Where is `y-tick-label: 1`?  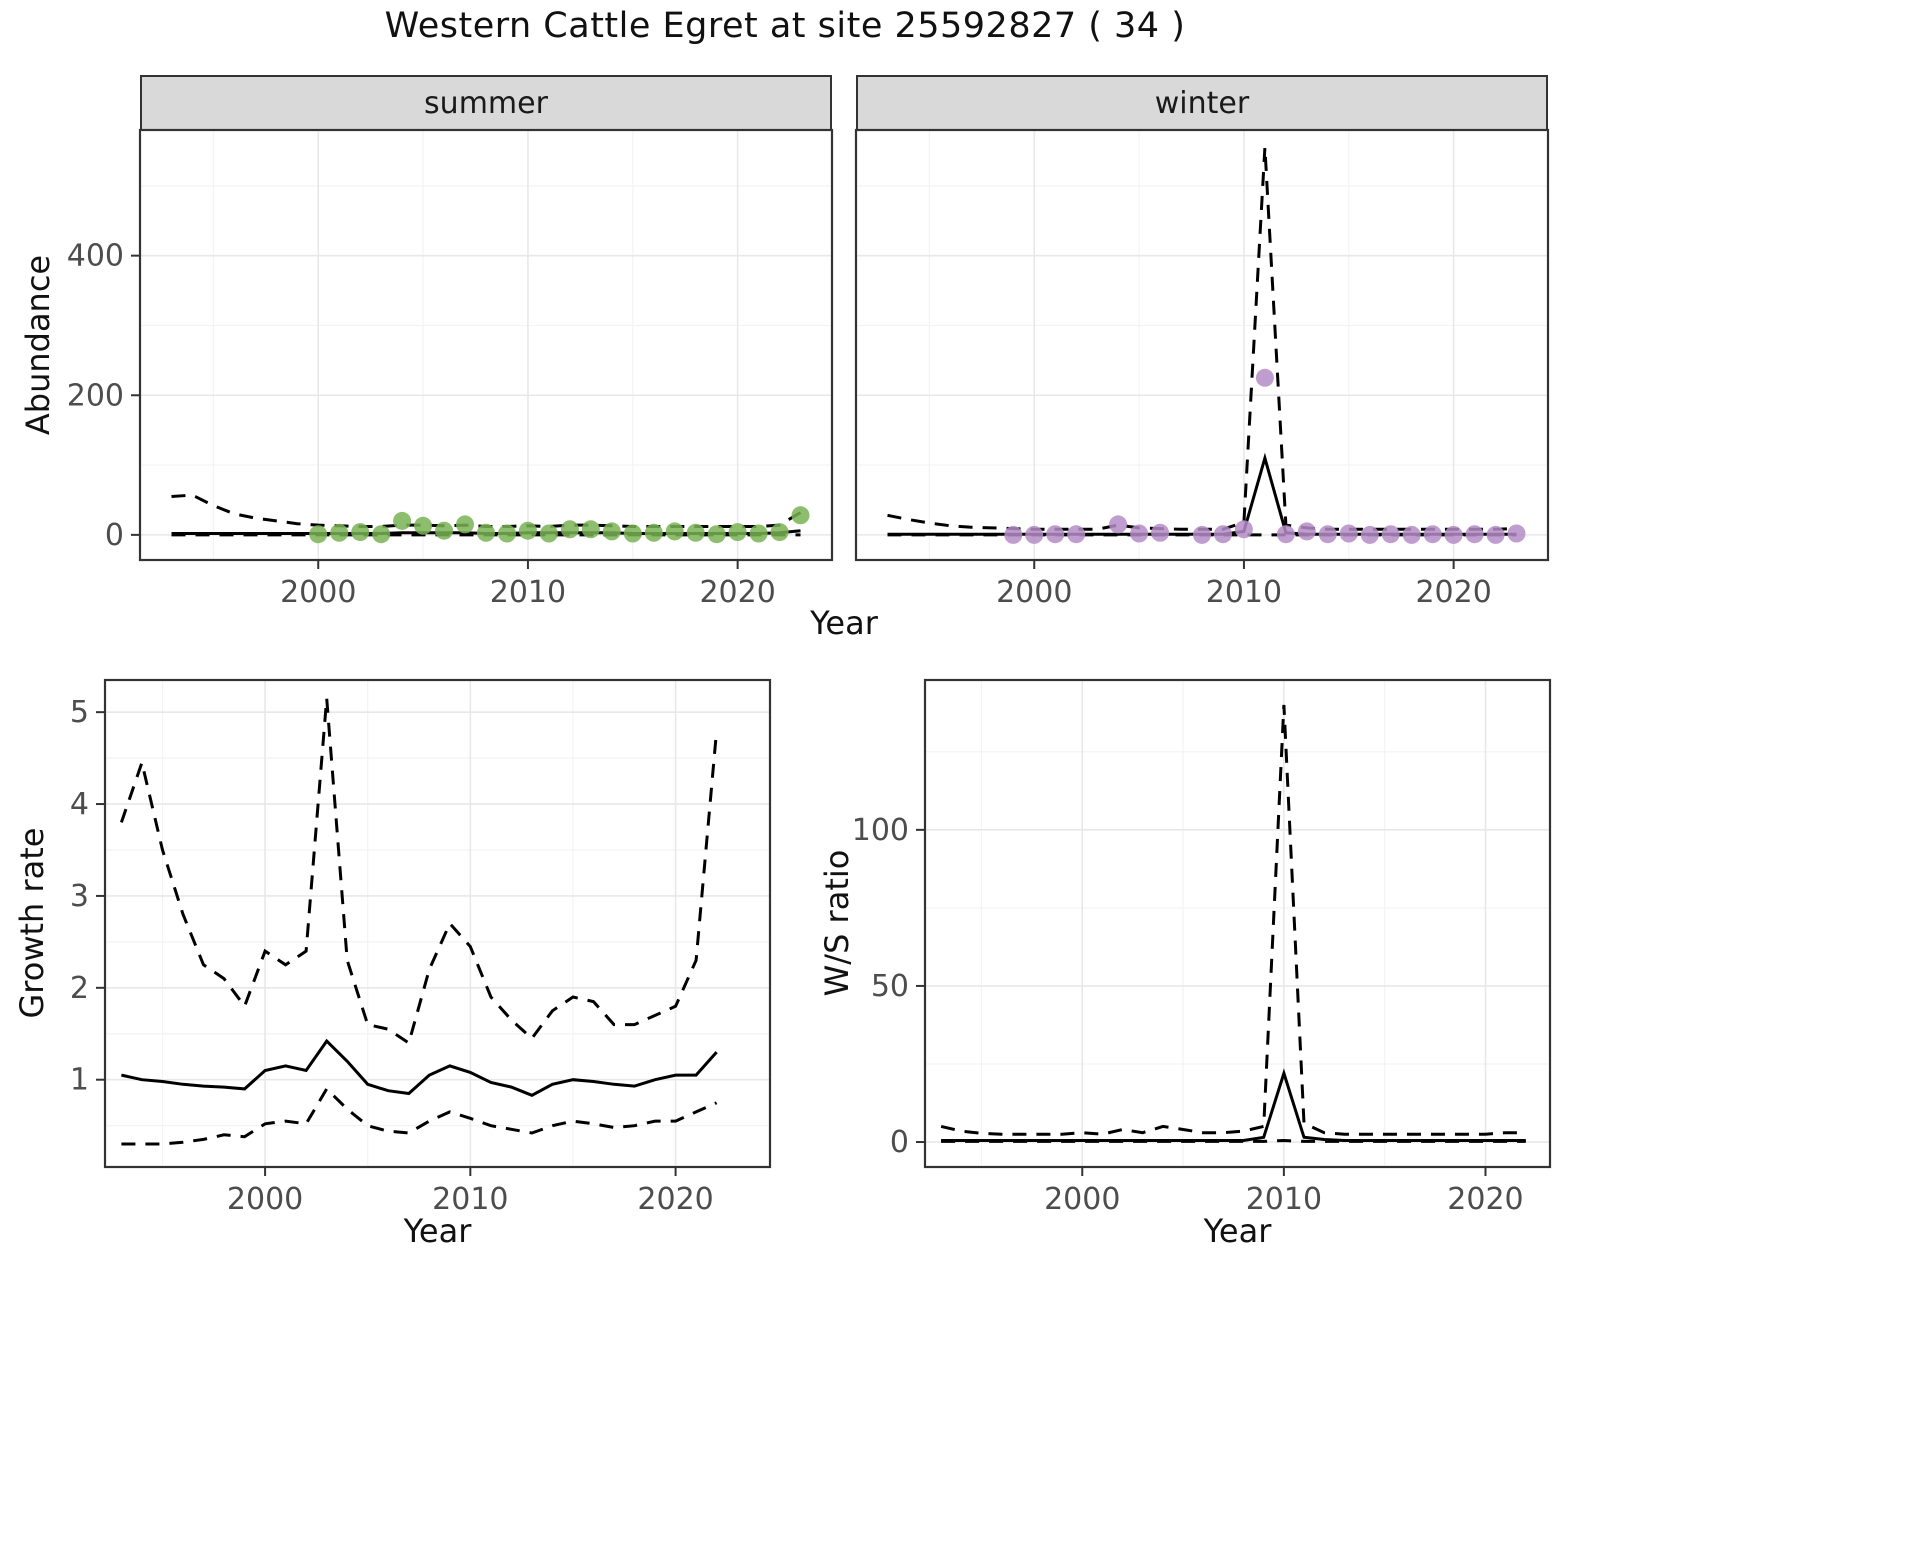
y-tick-label: 1 is located at coordinates (79, 1080).